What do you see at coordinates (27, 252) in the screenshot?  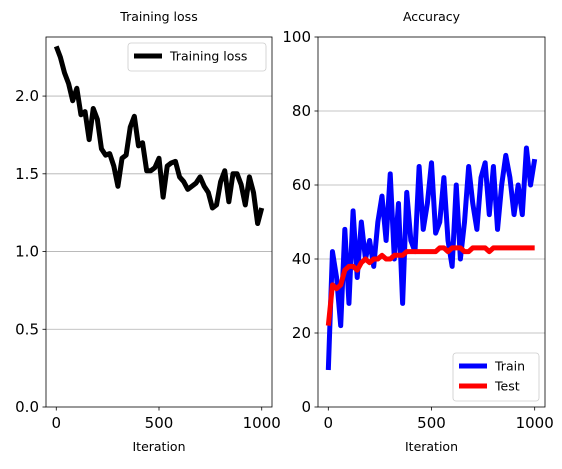 I see `y-tick-label: 1.0` at bounding box center [27, 252].